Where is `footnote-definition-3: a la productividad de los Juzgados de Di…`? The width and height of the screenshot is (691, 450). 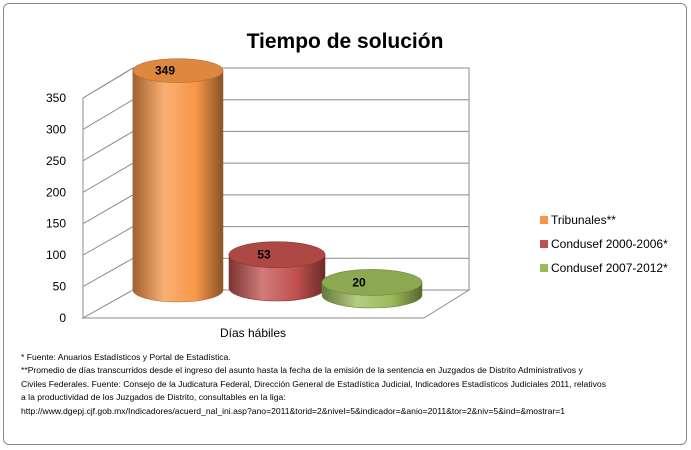 footnote-definition-3: a la productividad de los Juzgados de Di… is located at coordinates (153, 397).